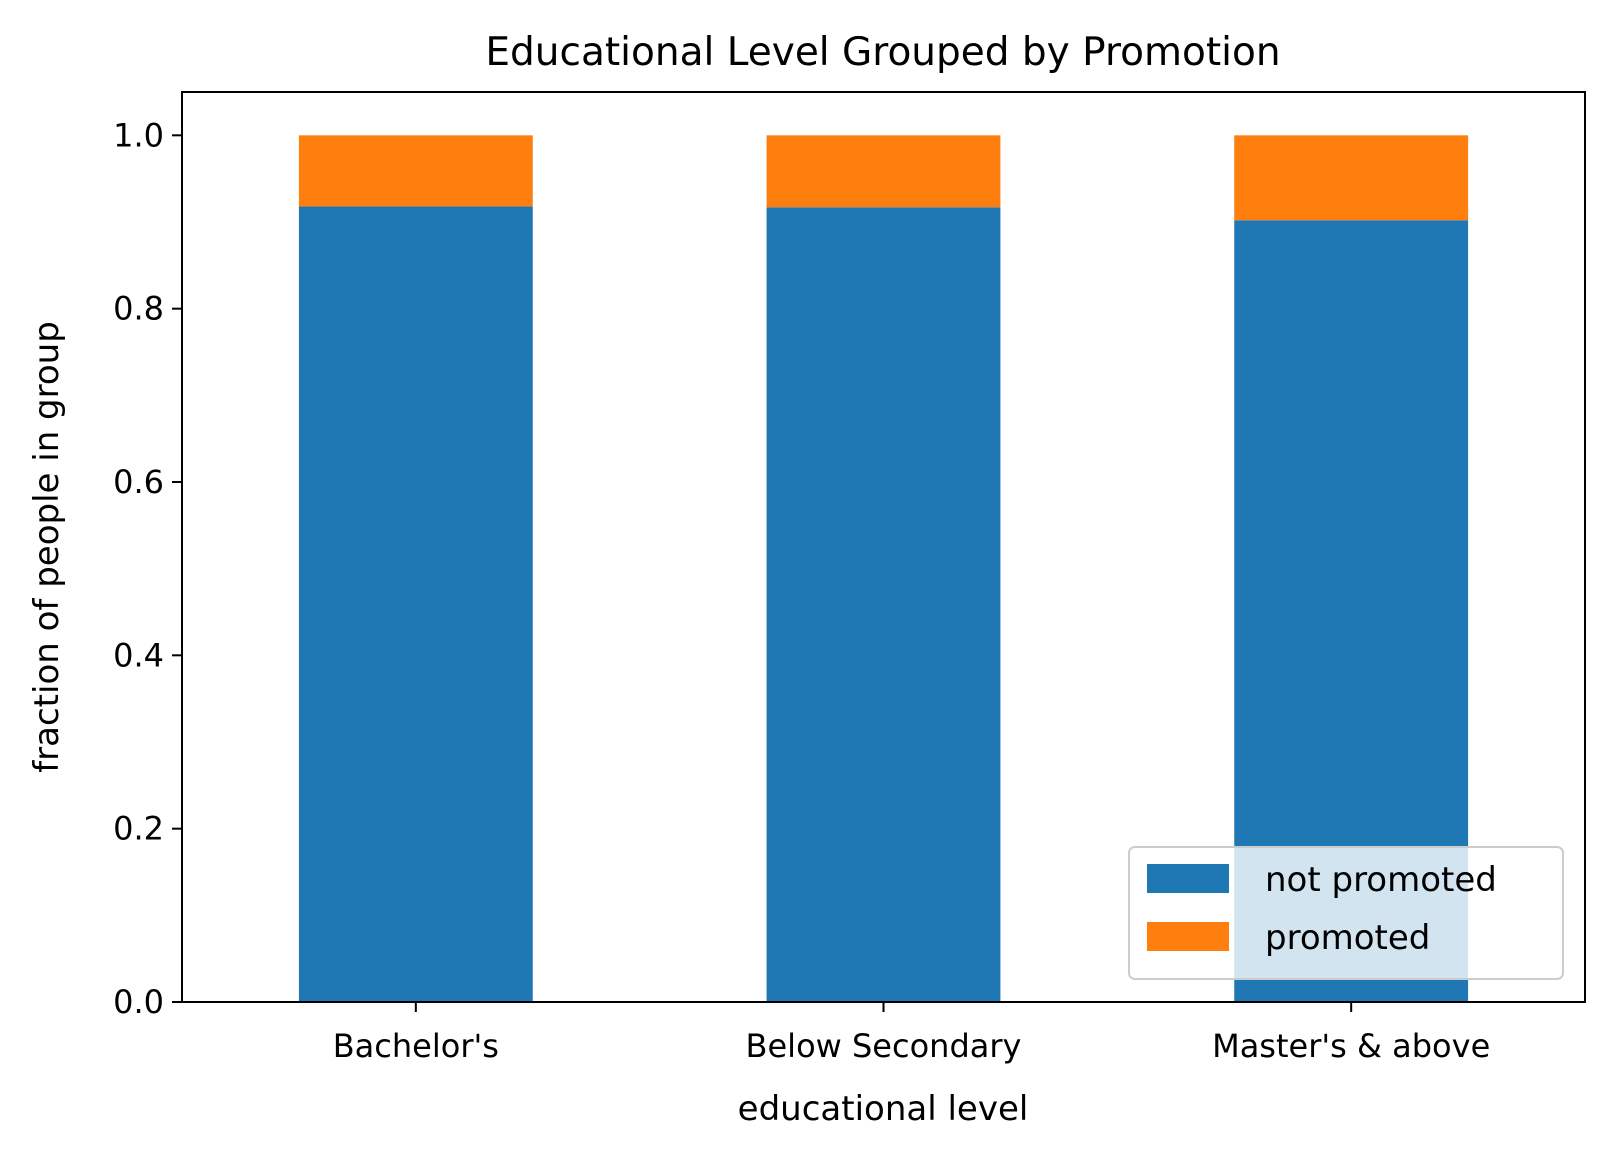 This screenshot has height=1154, width=1607. Describe the element at coordinates (1188, 878) in the screenshot. I see `legend-swatch-not-promoted` at that location.